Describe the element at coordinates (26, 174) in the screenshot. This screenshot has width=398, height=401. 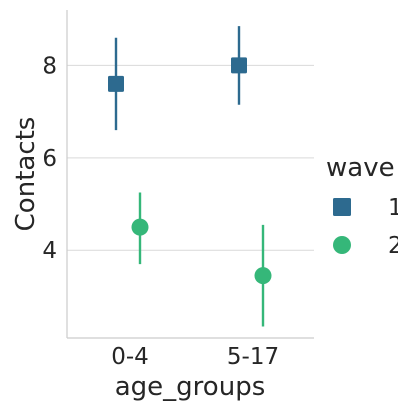
I see `y-axis-label: Contacts` at that location.